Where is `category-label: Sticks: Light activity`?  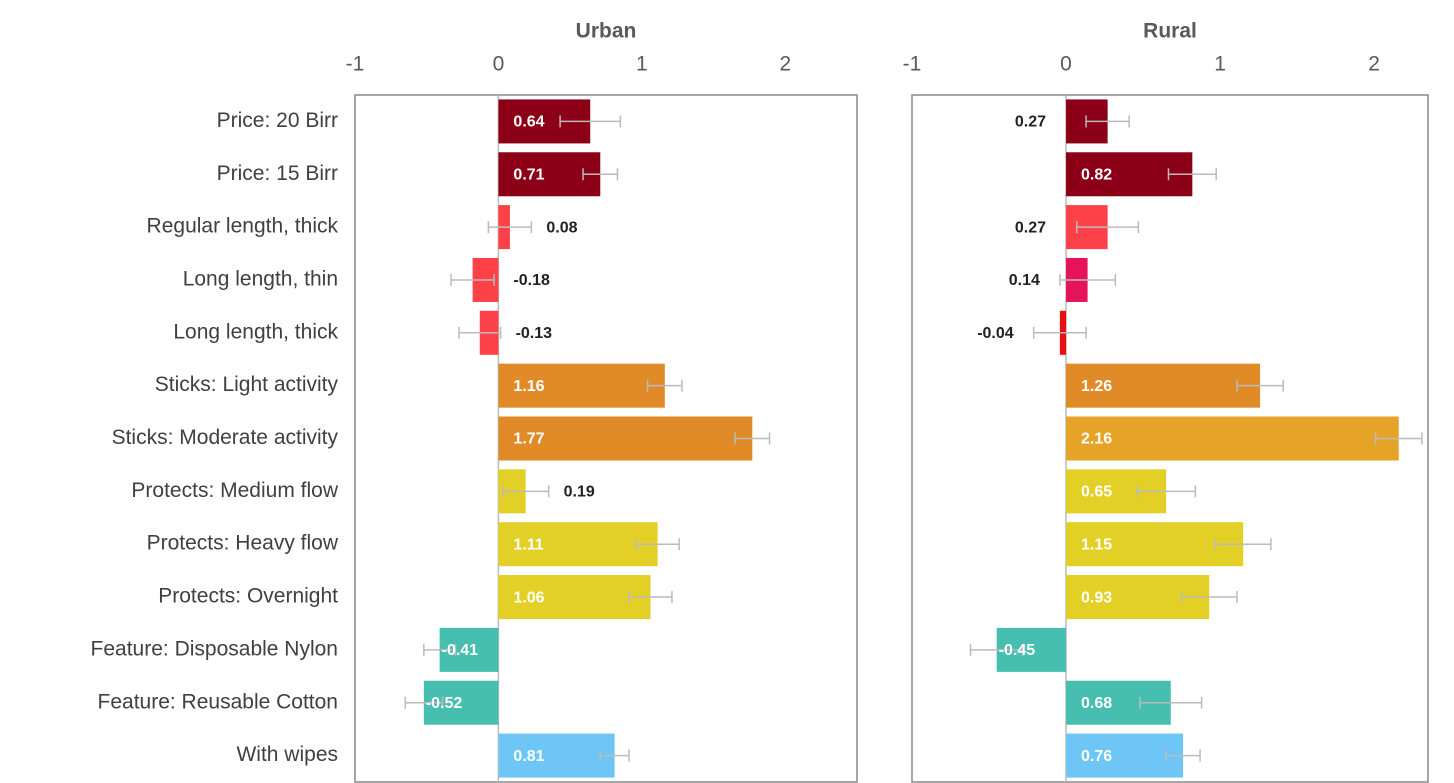 category-label: Sticks: Light activity is located at coordinates (247, 384).